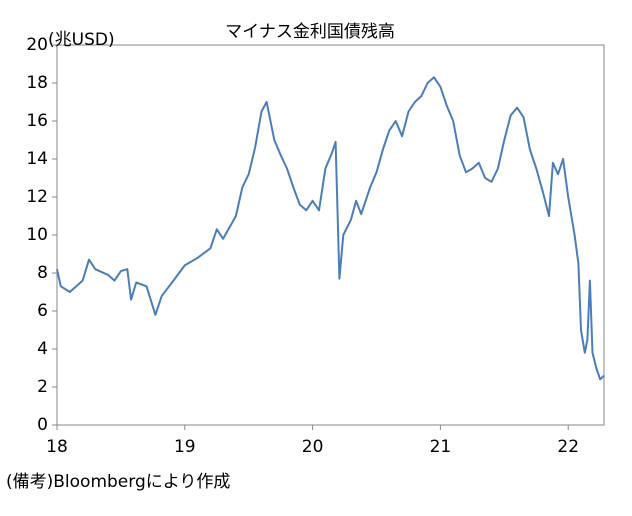  What do you see at coordinates (568, 447) in the screenshot?
I see `x-tick-label: 22` at bounding box center [568, 447].